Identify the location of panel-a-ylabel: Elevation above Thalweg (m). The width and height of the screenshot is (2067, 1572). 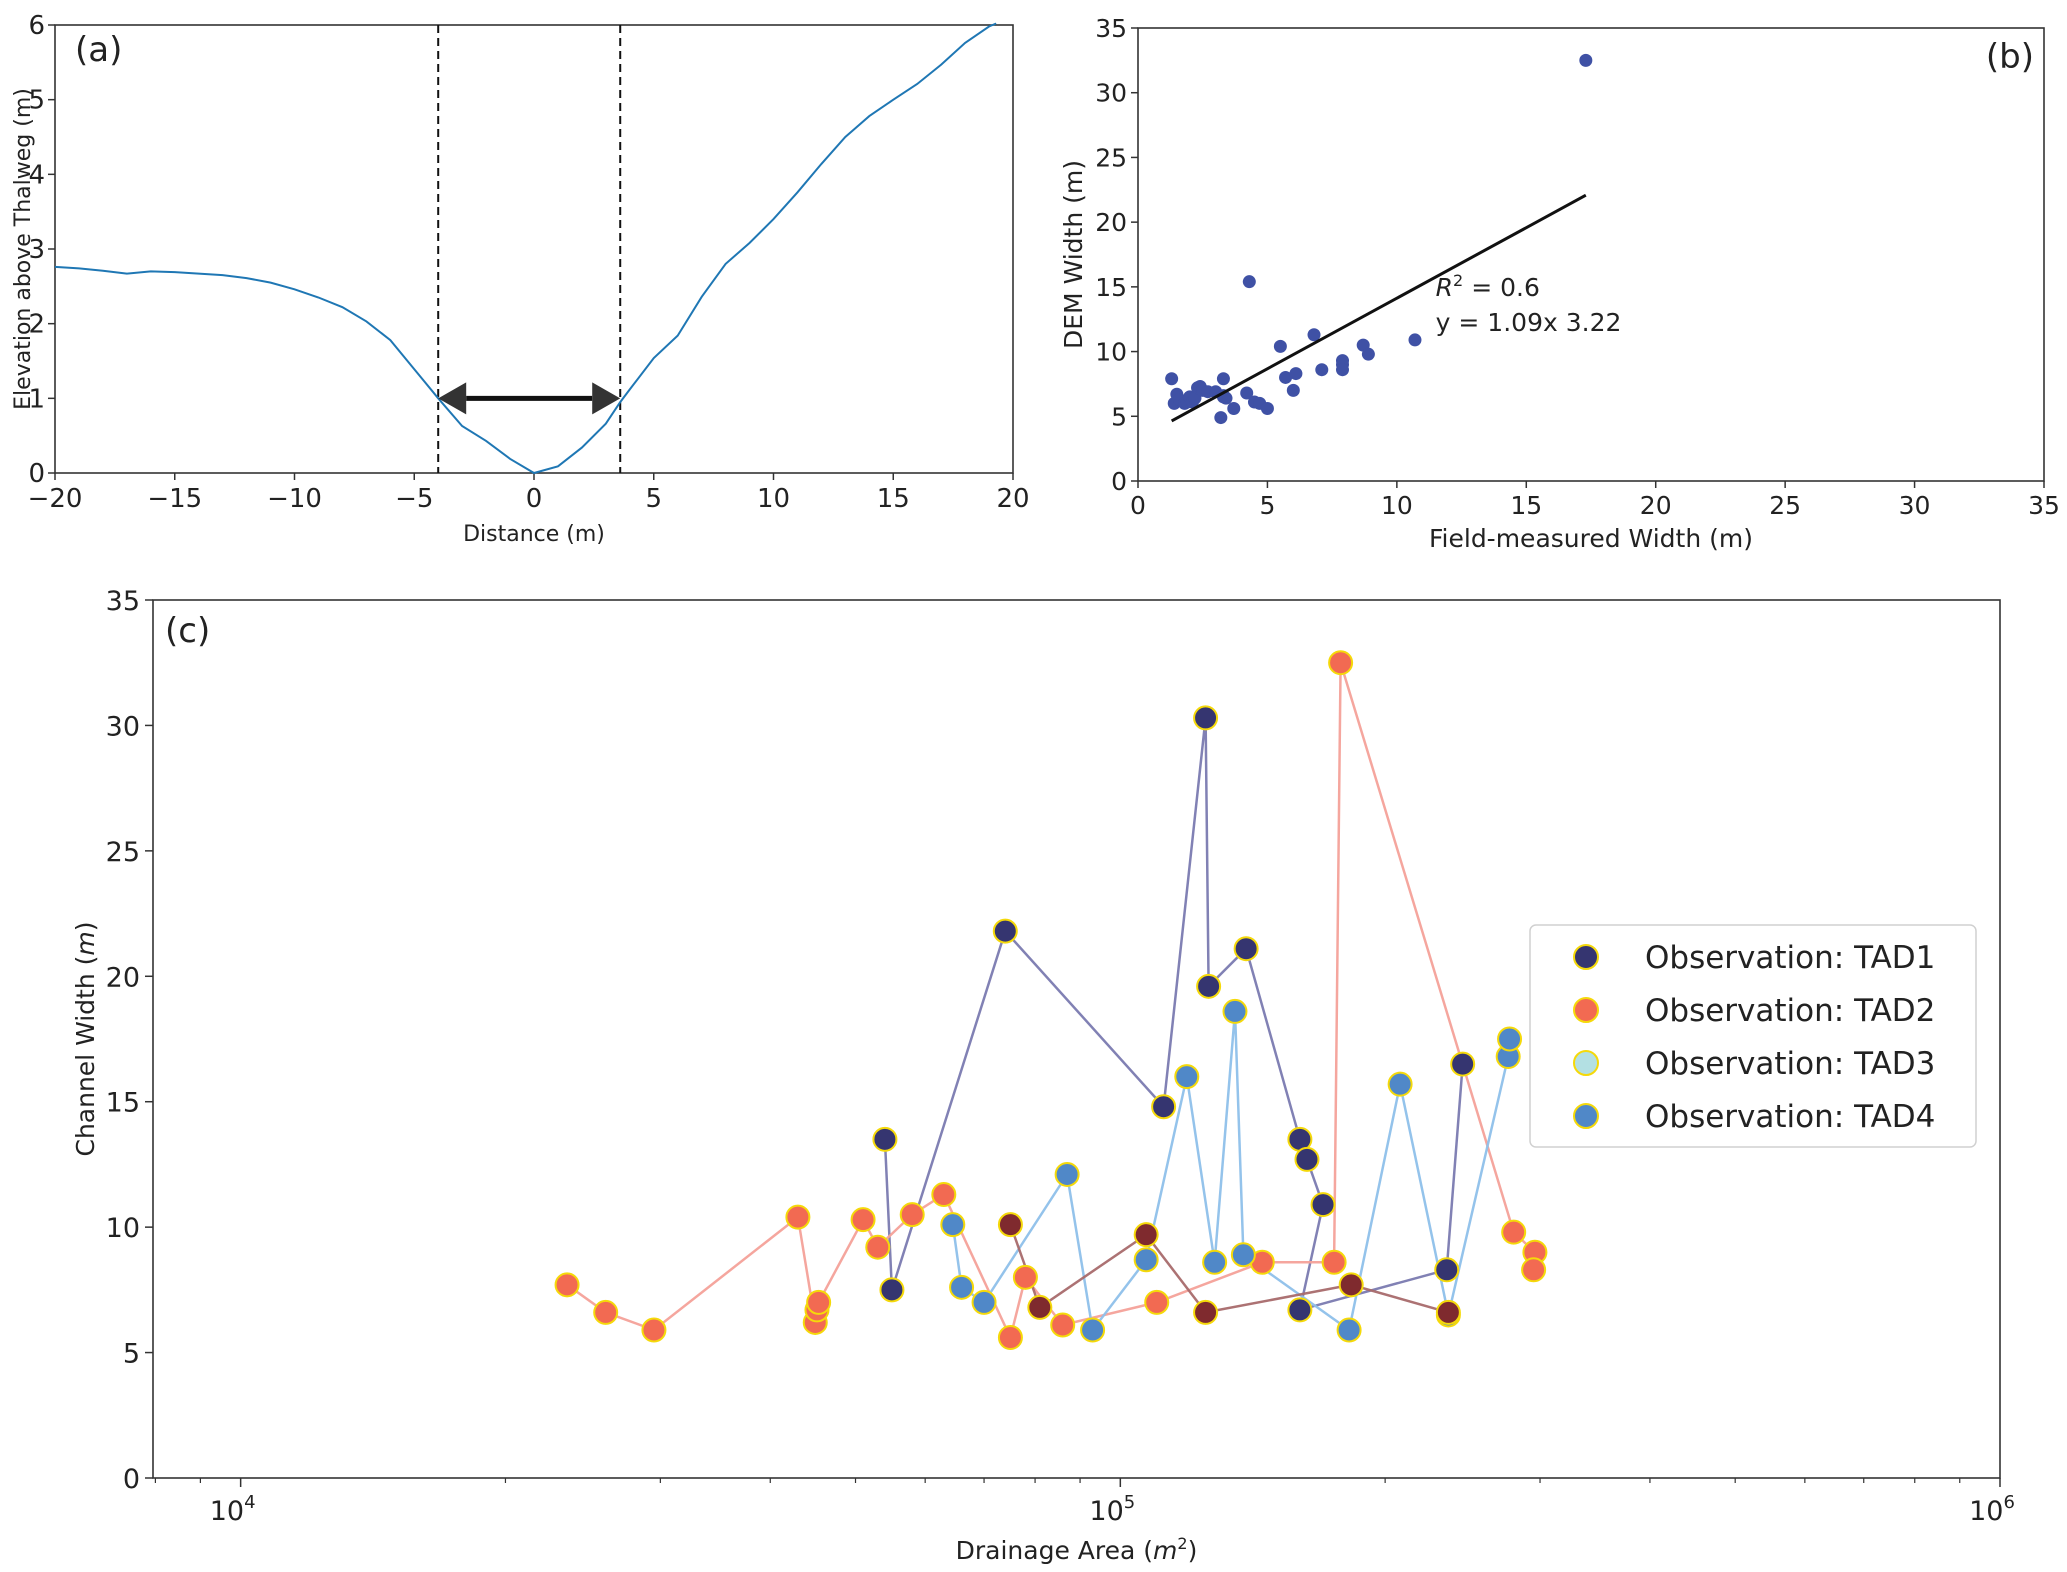
(23, 249).